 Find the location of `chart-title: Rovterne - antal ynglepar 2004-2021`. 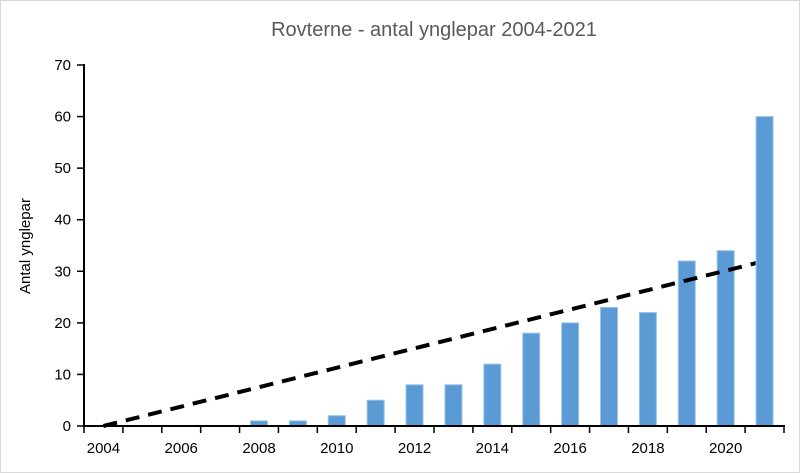

chart-title: Rovterne - antal ynglepar 2004-2021 is located at coordinates (434, 30).